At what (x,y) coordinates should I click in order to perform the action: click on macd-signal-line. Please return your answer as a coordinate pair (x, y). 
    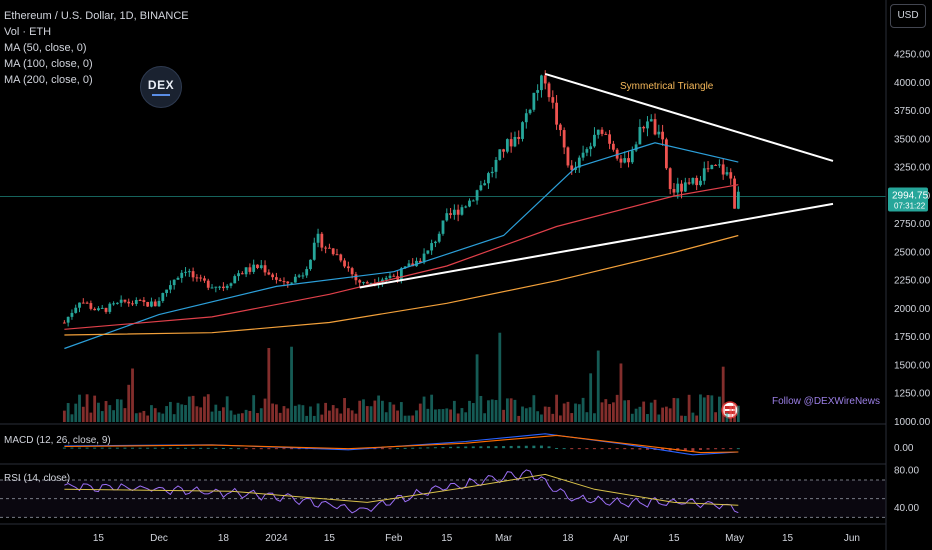
    Looking at the image, I should click on (401, 444).